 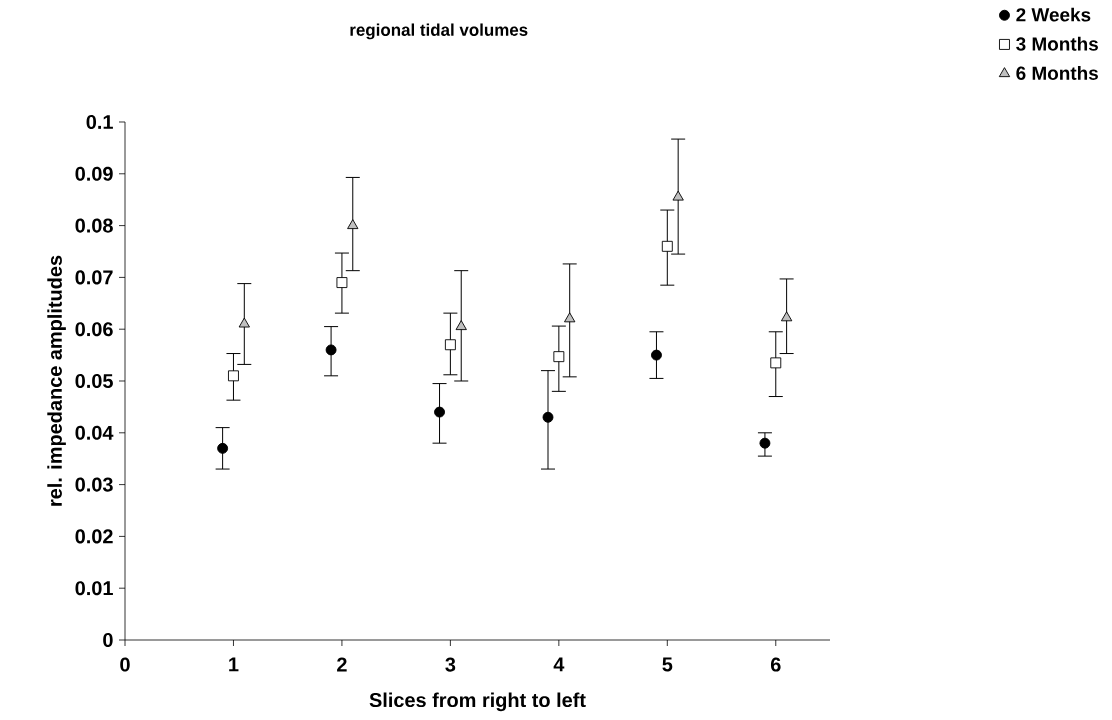 I want to click on y-tick-label: 0.02, so click(x=94, y=536).